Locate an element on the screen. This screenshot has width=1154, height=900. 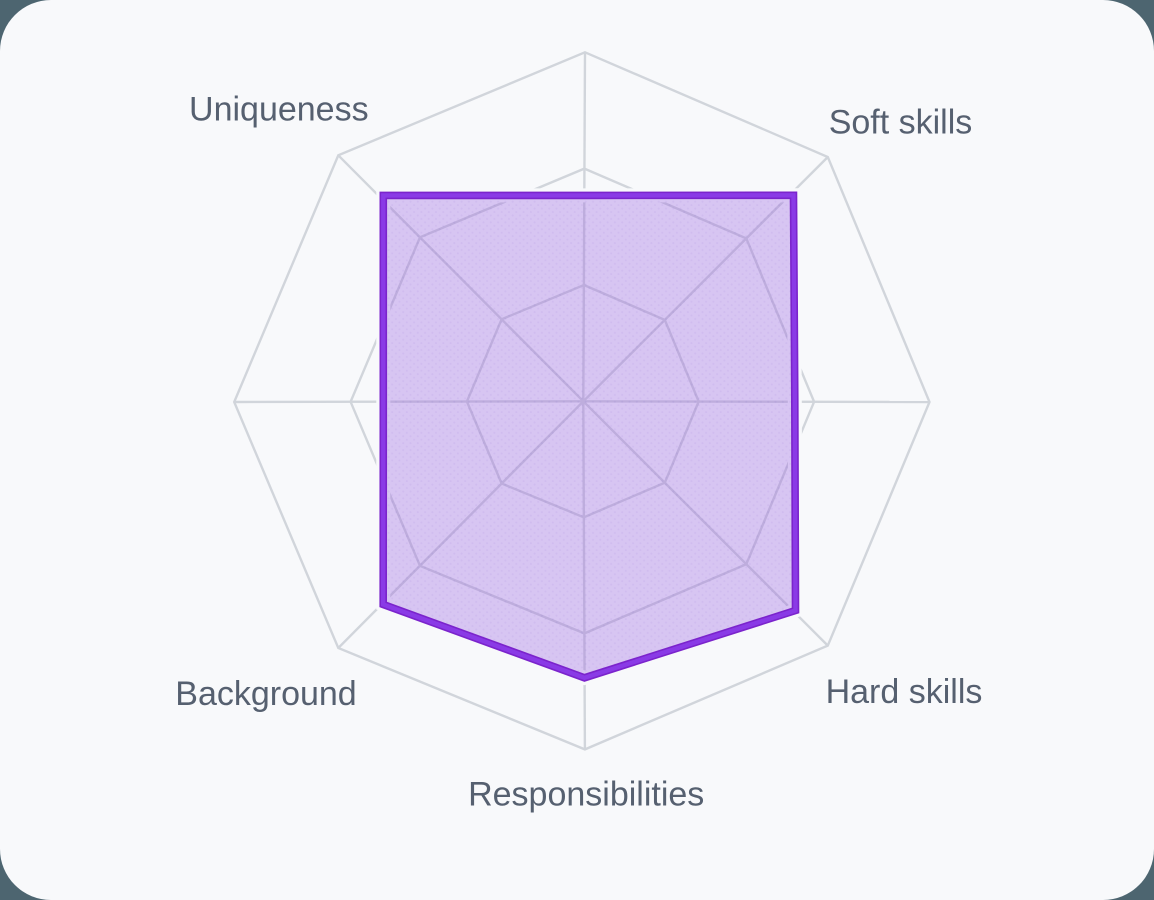
svg-text: Responsibilities is located at coordinates (586, 795).